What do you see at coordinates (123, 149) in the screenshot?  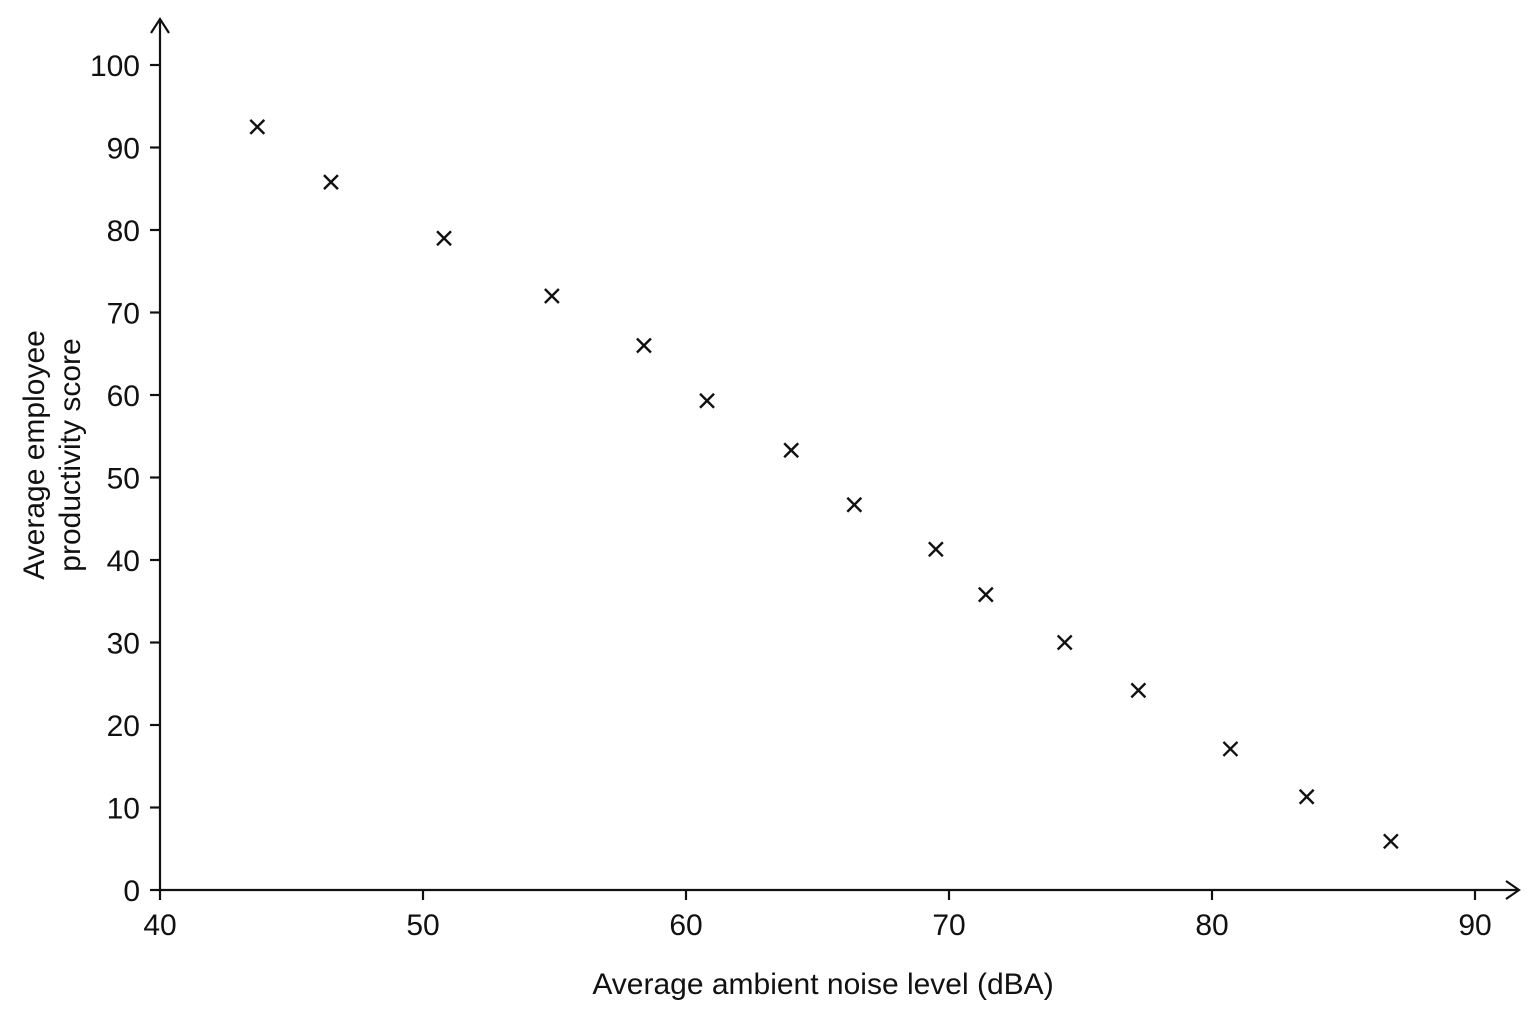 I see `y-tick-label: 90` at bounding box center [123, 149].